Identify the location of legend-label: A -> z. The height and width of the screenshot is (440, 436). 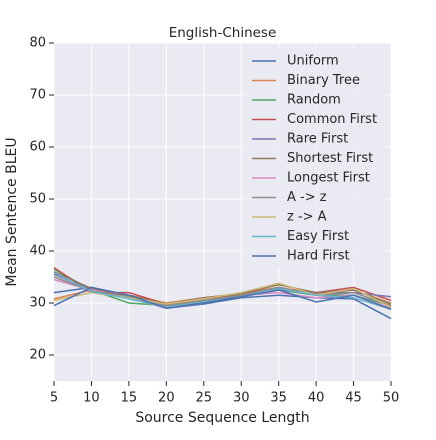
(307, 197).